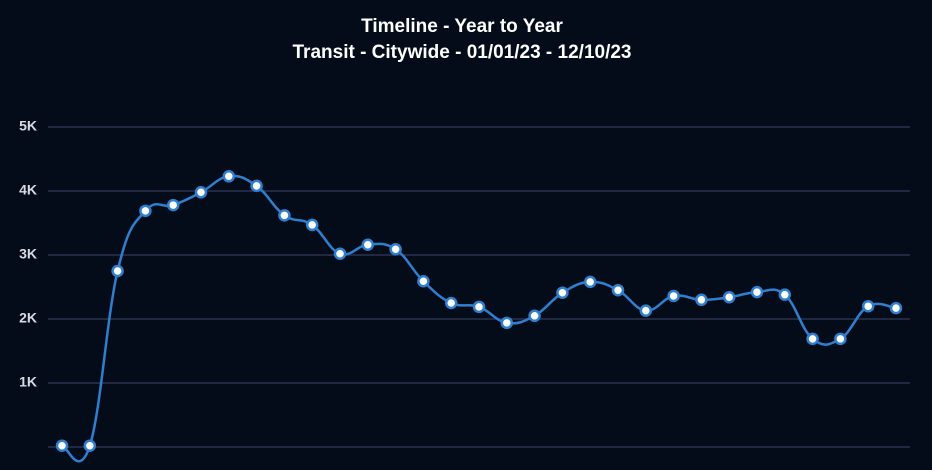 Image resolution: width=932 pixels, height=470 pixels. Describe the element at coordinates (28, 126) in the screenshot. I see `y-tick-label: 5K` at that location.